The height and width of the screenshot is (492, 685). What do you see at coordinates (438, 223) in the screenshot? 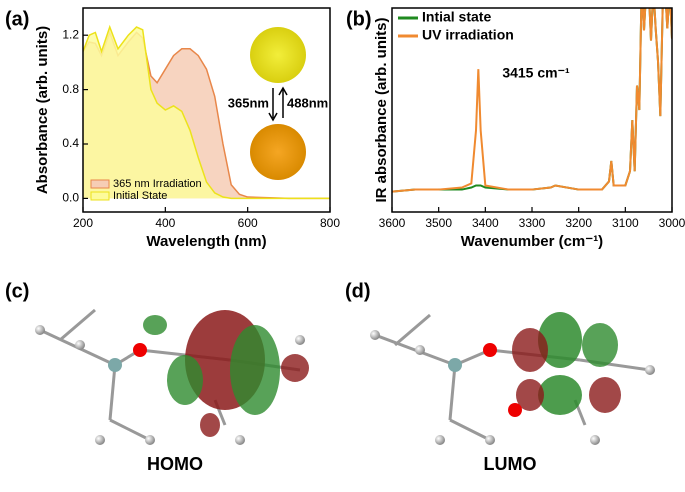
I see `x-tick-label: 3500` at bounding box center [438, 223].